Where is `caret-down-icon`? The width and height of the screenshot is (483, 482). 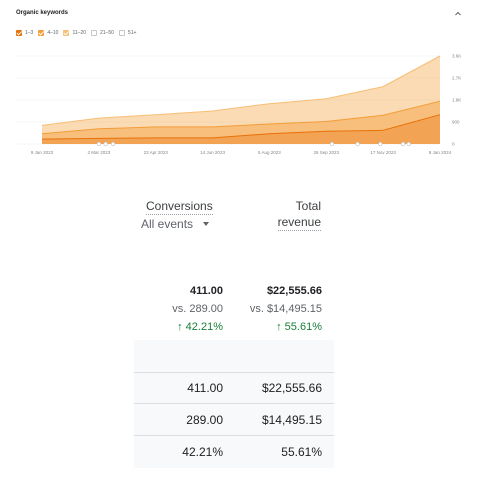 caret-down-icon is located at coordinates (206, 224).